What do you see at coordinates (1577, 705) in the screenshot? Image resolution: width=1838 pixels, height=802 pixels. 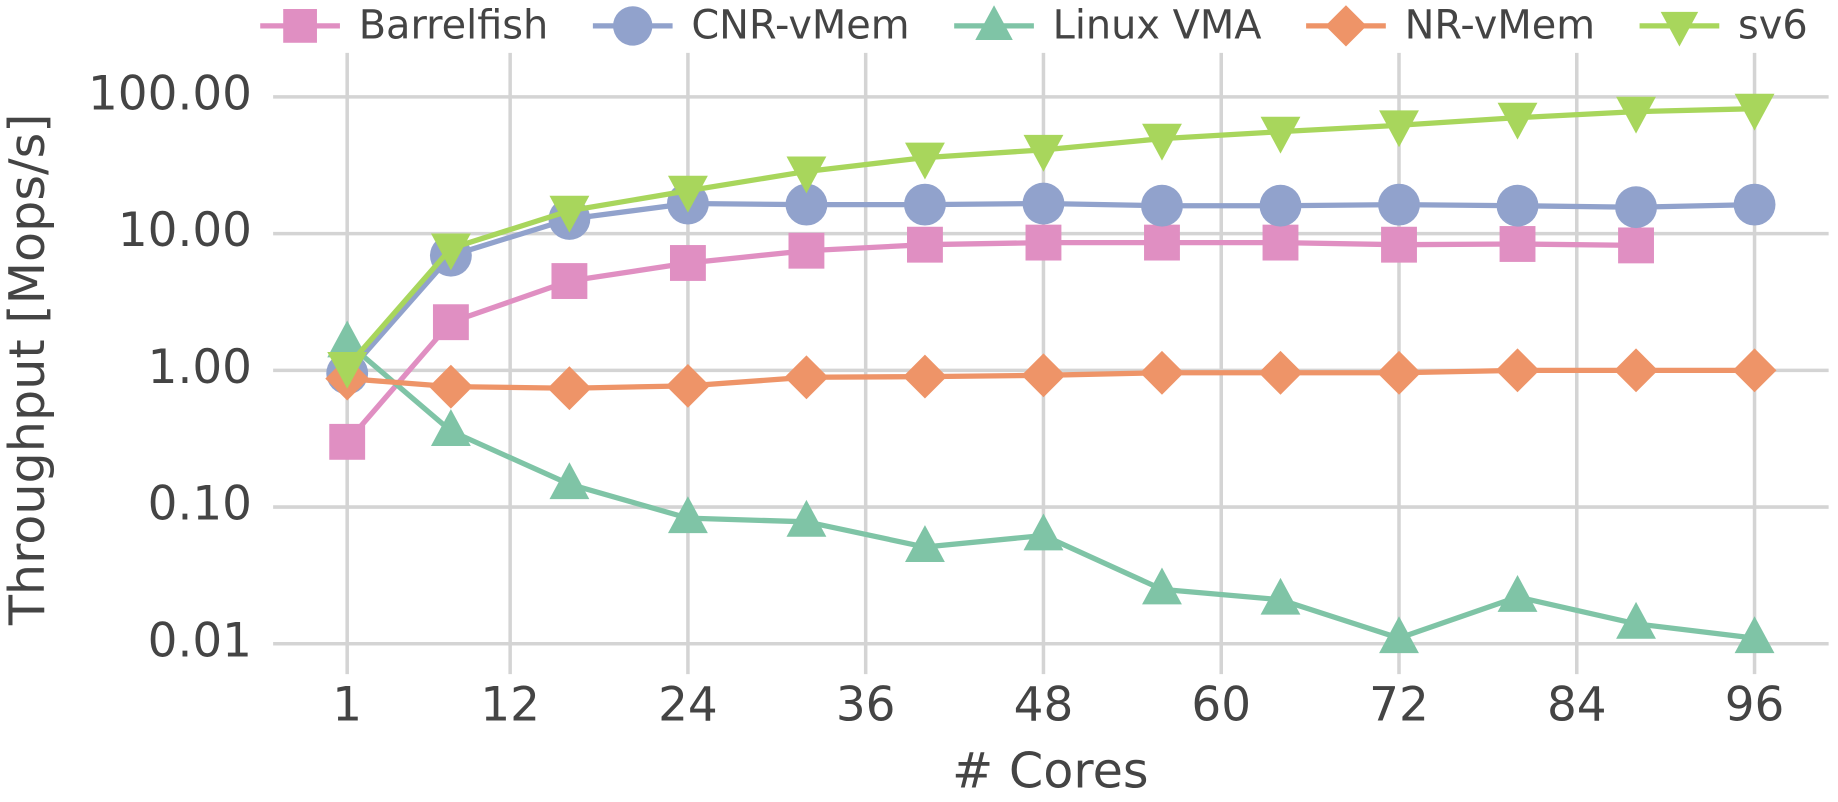 I see `x-tick-label: 84` at bounding box center [1577, 705].